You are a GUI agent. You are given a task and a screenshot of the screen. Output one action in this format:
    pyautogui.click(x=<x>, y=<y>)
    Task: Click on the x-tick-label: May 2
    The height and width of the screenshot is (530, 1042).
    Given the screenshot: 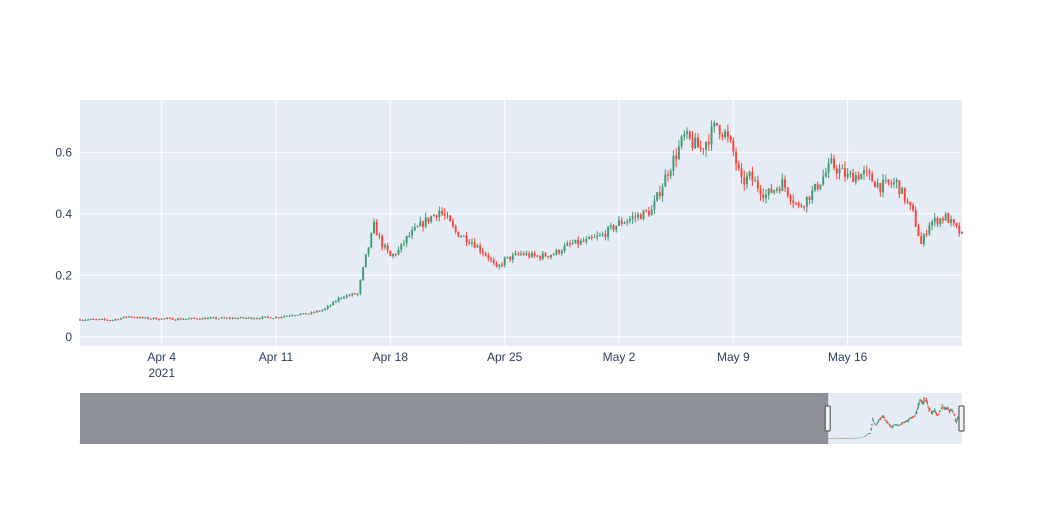 What is the action you would take?
    pyautogui.click(x=619, y=357)
    